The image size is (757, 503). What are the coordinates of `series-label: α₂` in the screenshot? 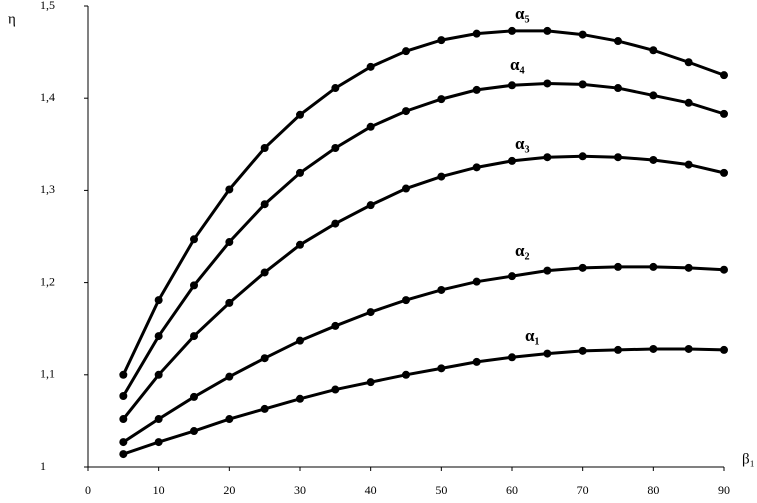 It's located at (522, 250).